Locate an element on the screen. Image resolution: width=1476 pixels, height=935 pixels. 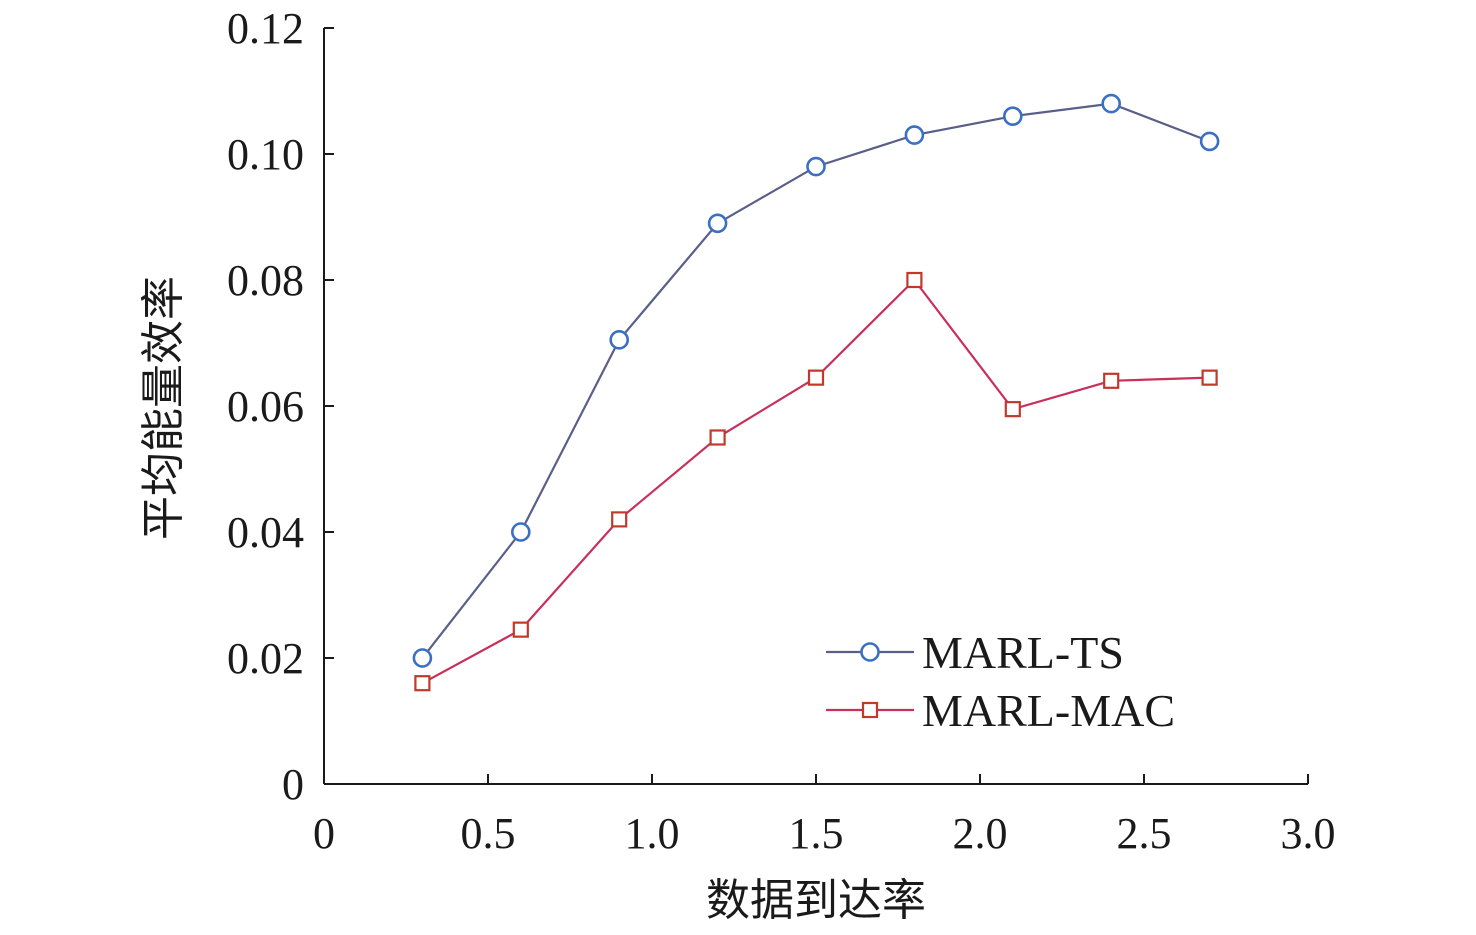
legend-item: MARL-MAC is located at coordinates (1000, 710).